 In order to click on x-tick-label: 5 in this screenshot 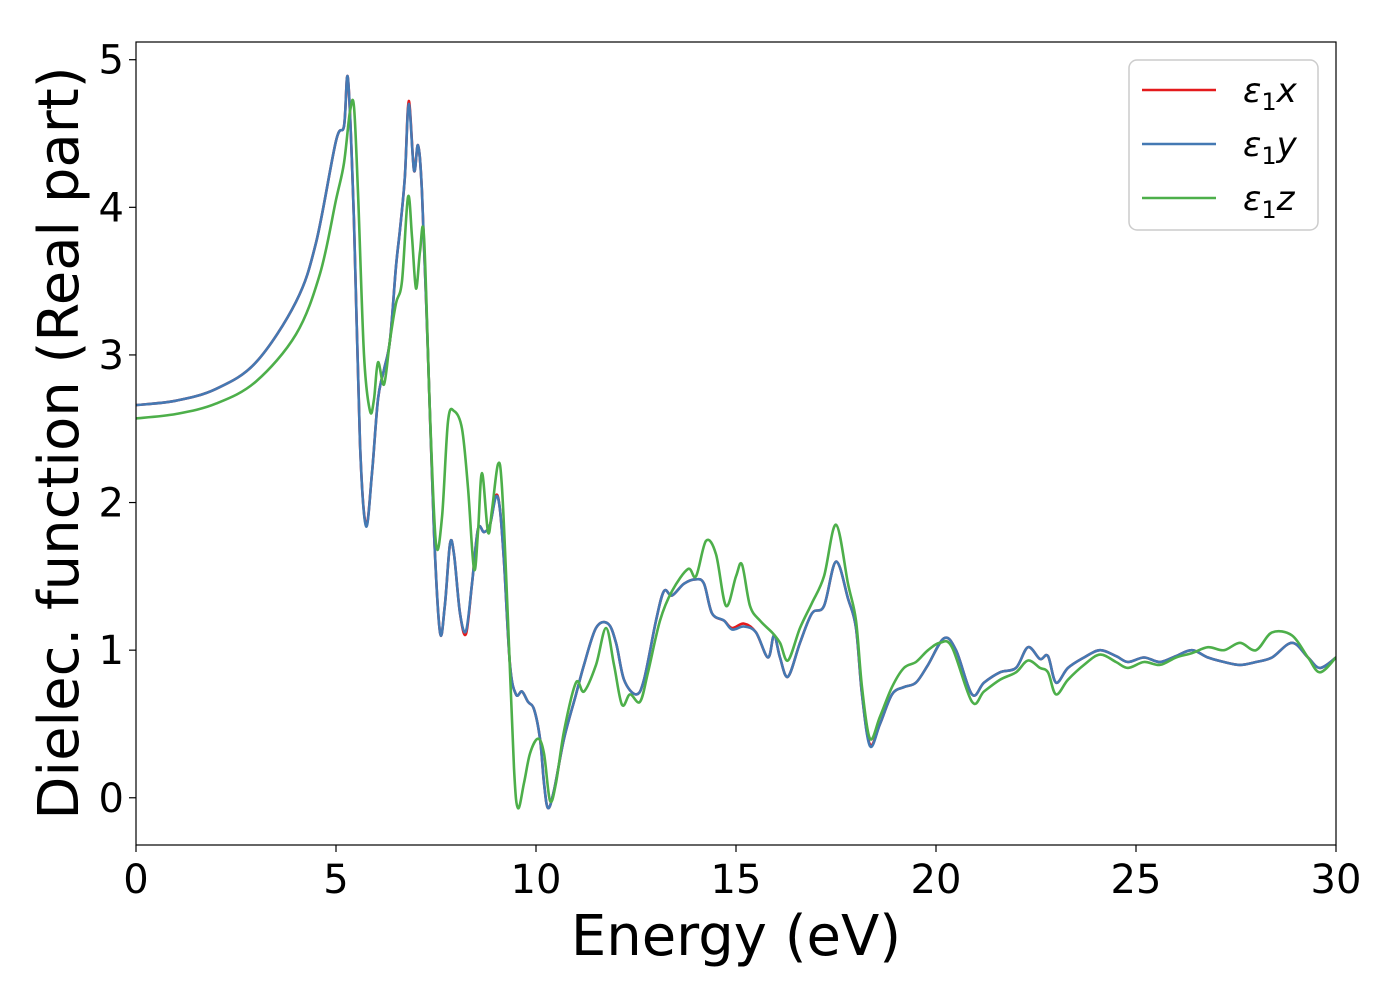, I will do `click(335, 880)`.